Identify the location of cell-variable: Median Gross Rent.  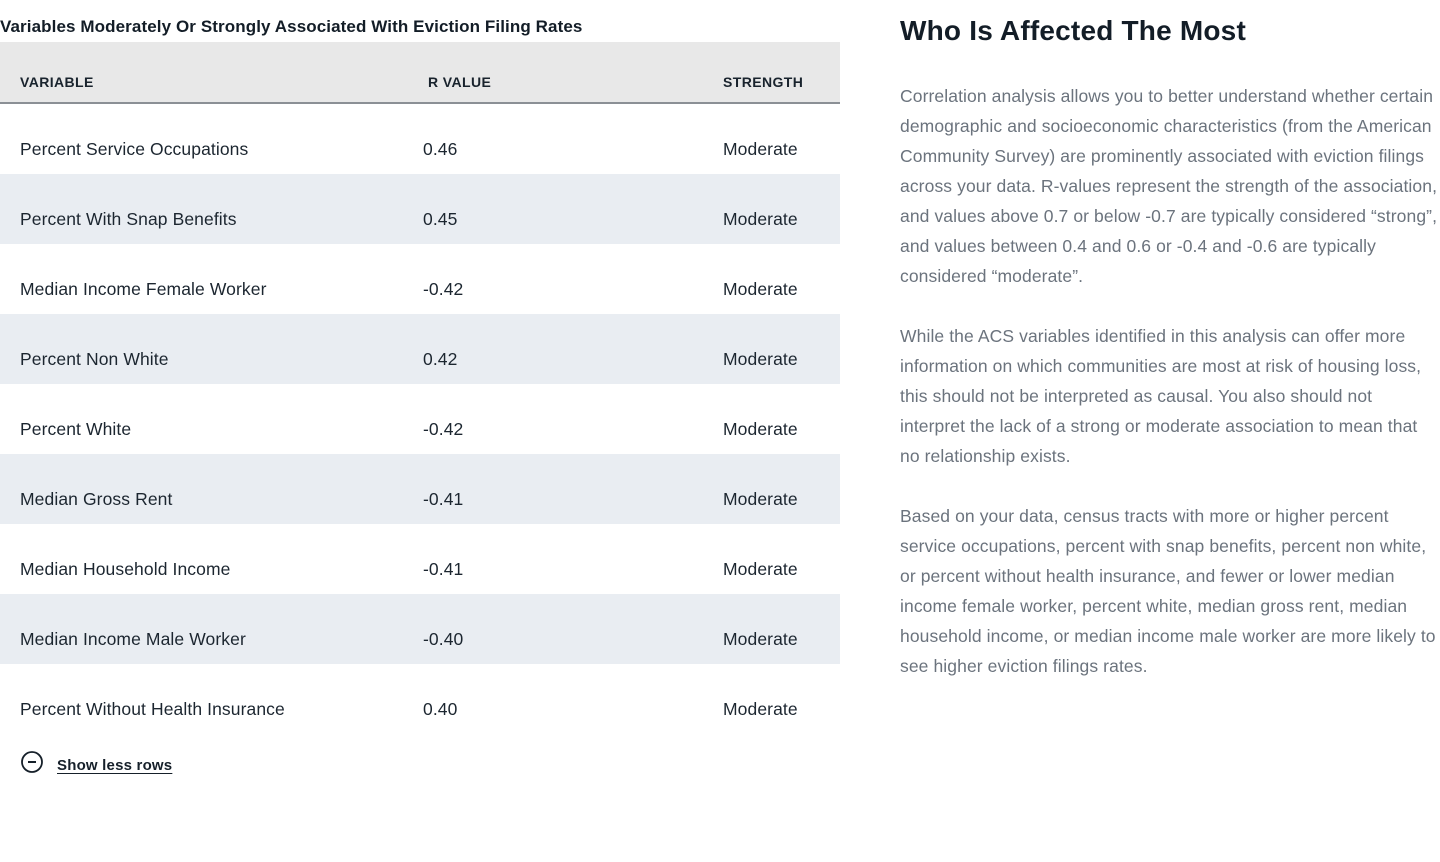
(96, 498).